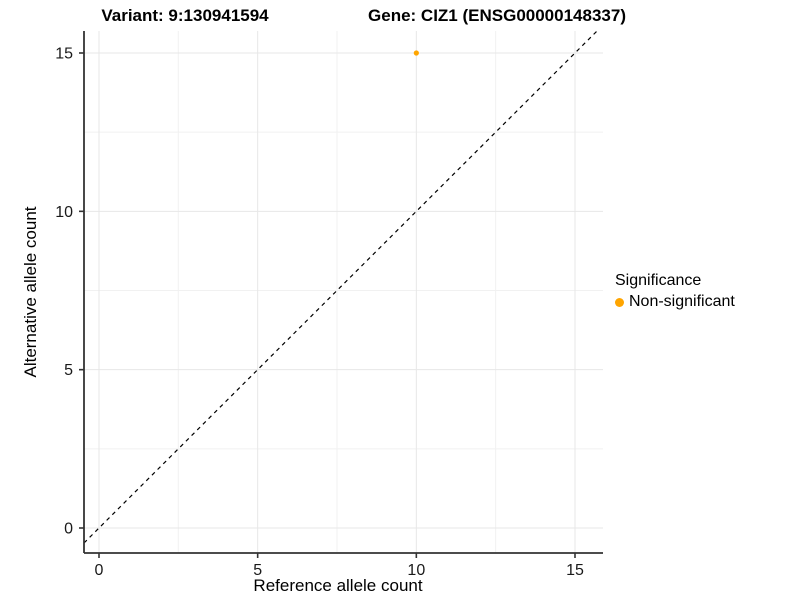 The width and height of the screenshot is (800, 600). Describe the element at coordinates (30, 292) in the screenshot. I see `y-axis-title: Alternative allele count` at that location.